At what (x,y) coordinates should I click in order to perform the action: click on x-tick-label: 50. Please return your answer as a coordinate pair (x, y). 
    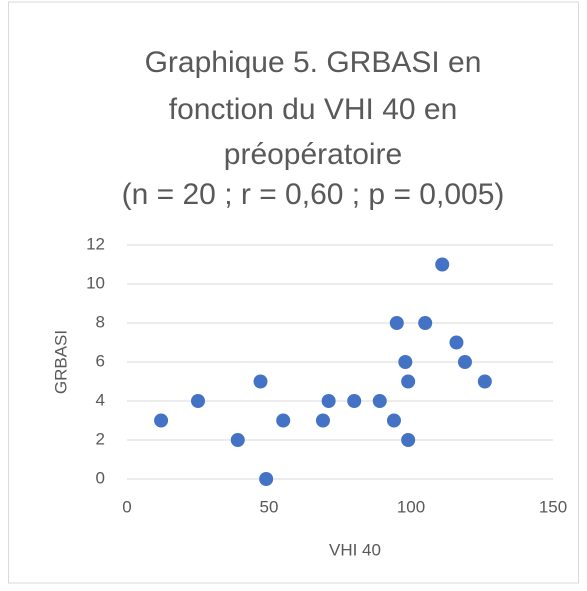
    Looking at the image, I should click on (269, 506).